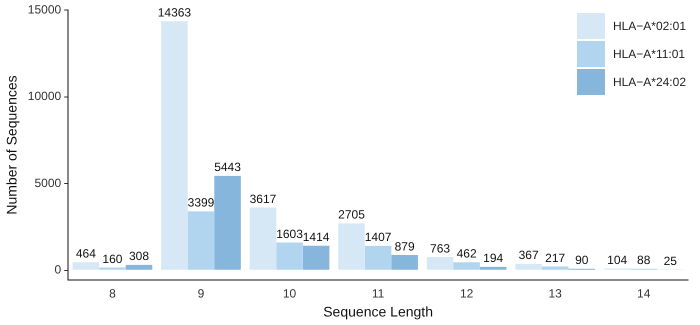  I want to click on x-tick-label: 11, so click(378, 293).